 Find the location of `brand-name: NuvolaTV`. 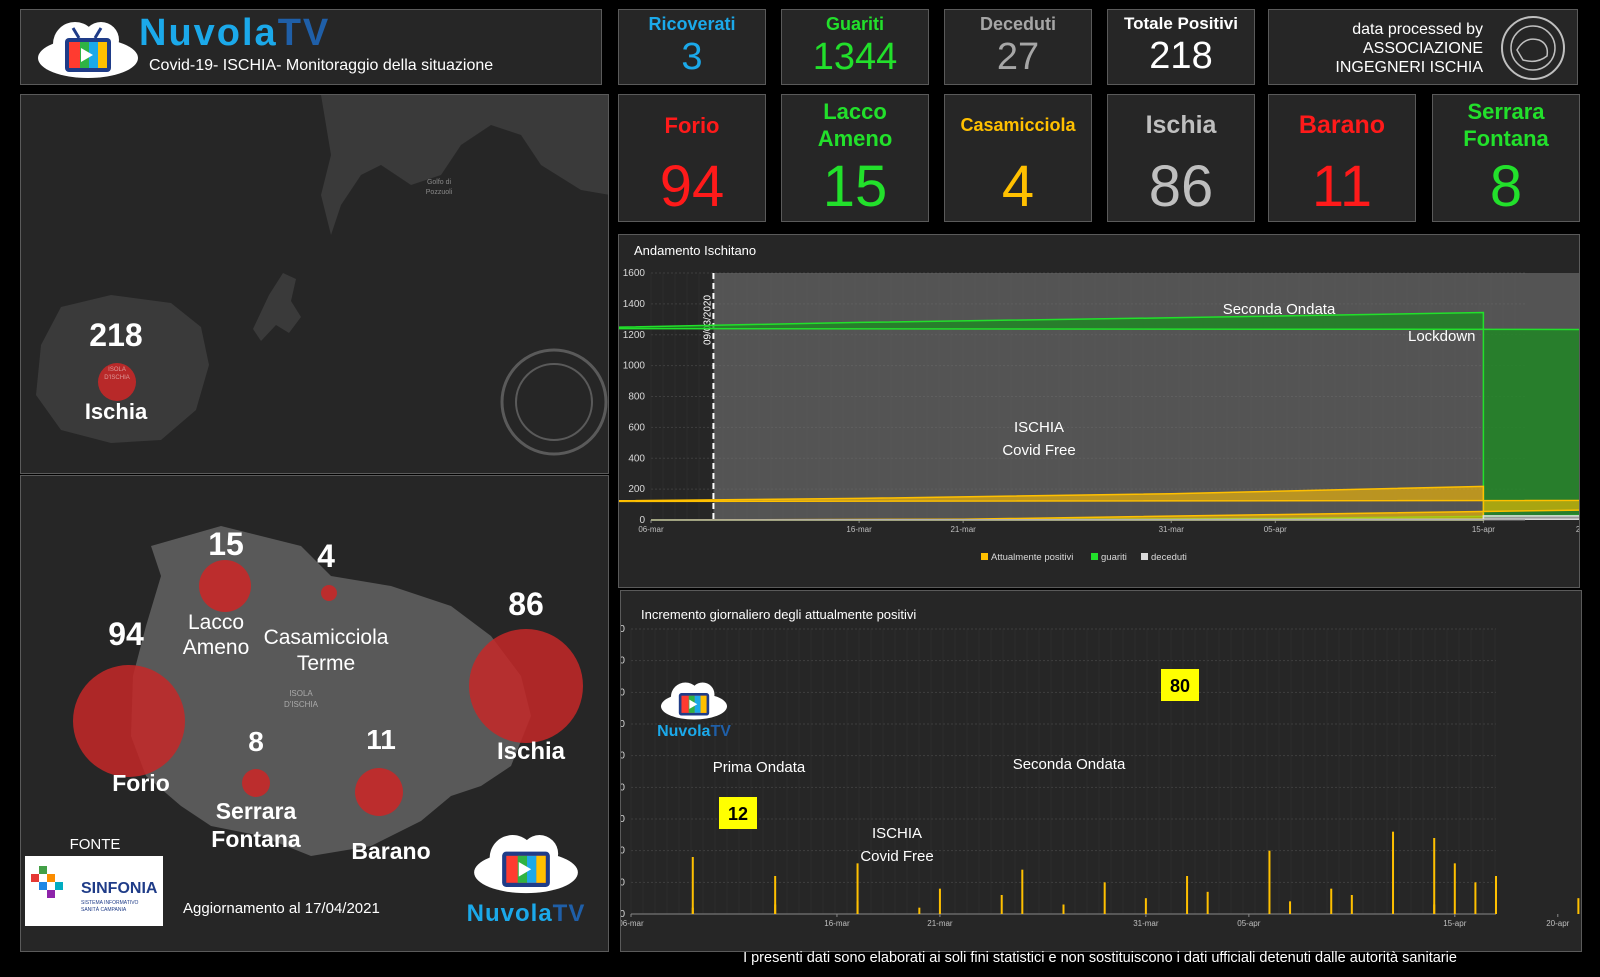

brand-name: NuvolaTV is located at coordinates (235, 33).